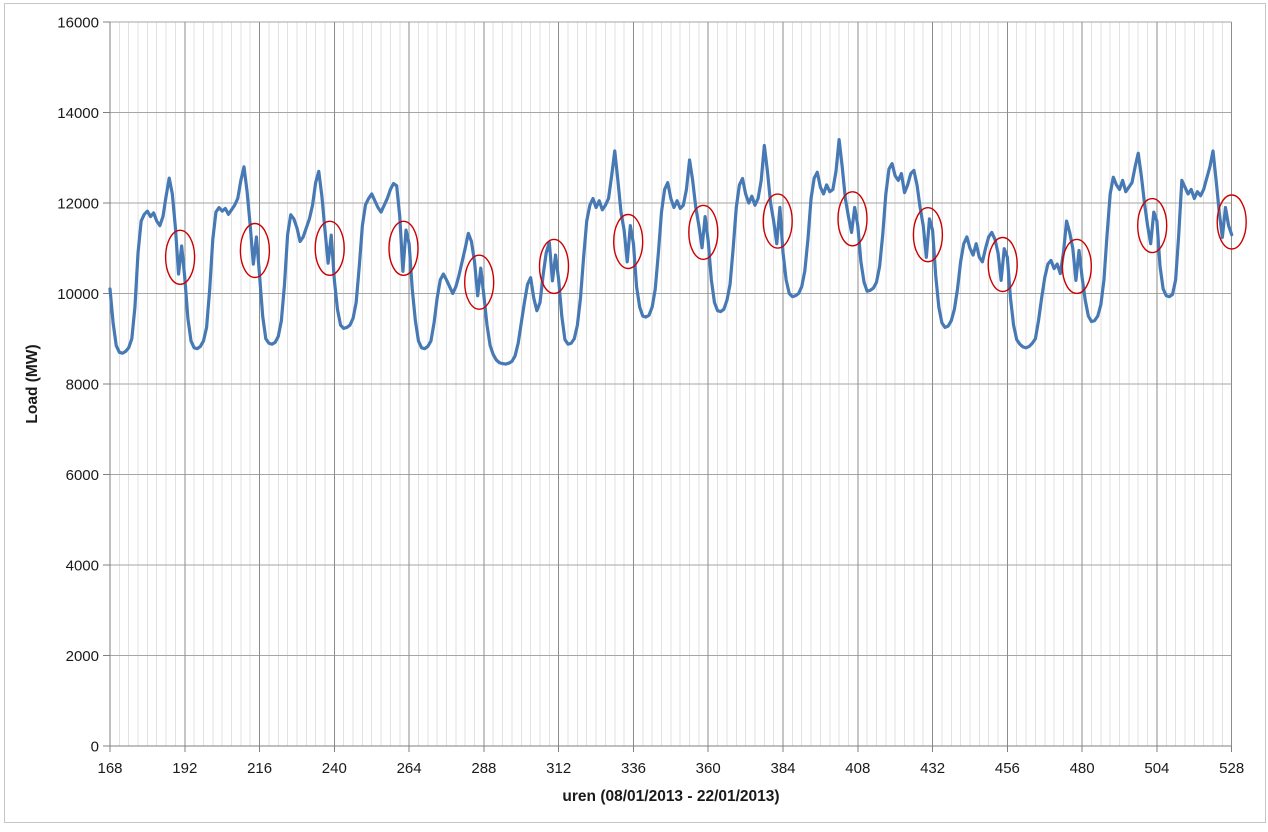  I want to click on x-tick-label: 480, so click(1082, 768).